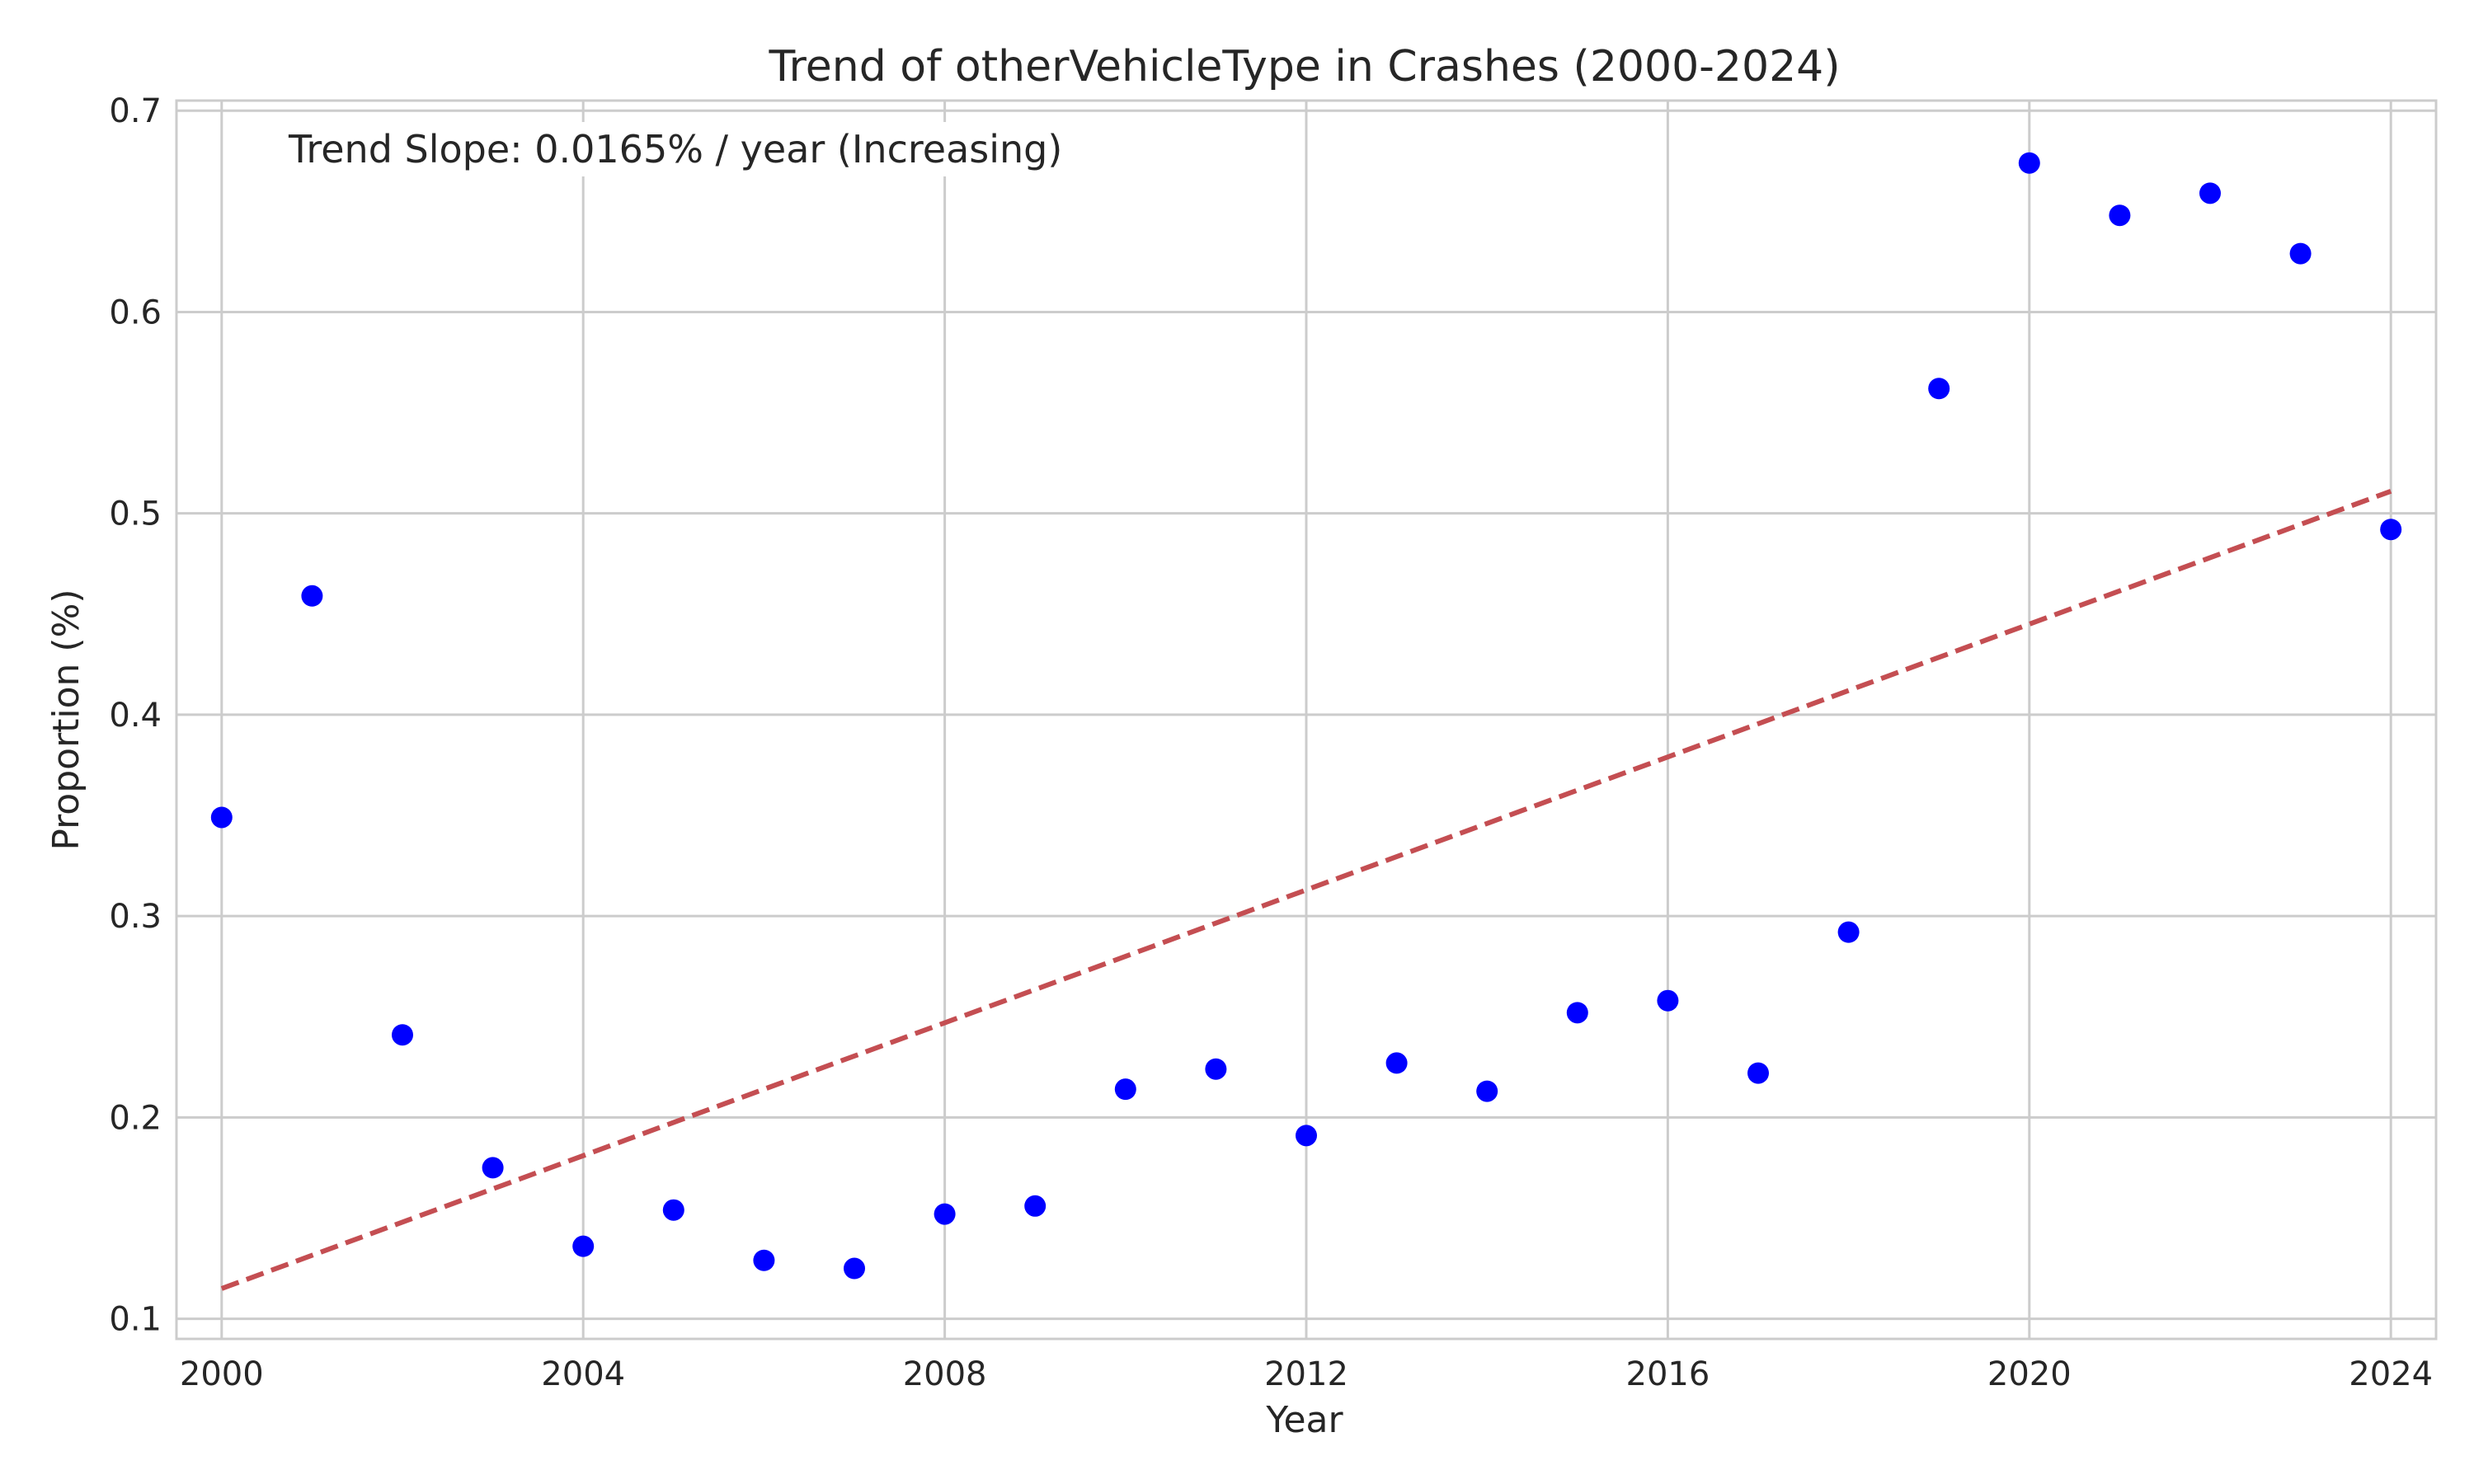 The width and height of the screenshot is (2474, 1484). I want to click on x-tick-label: 2008, so click(945, 1374).